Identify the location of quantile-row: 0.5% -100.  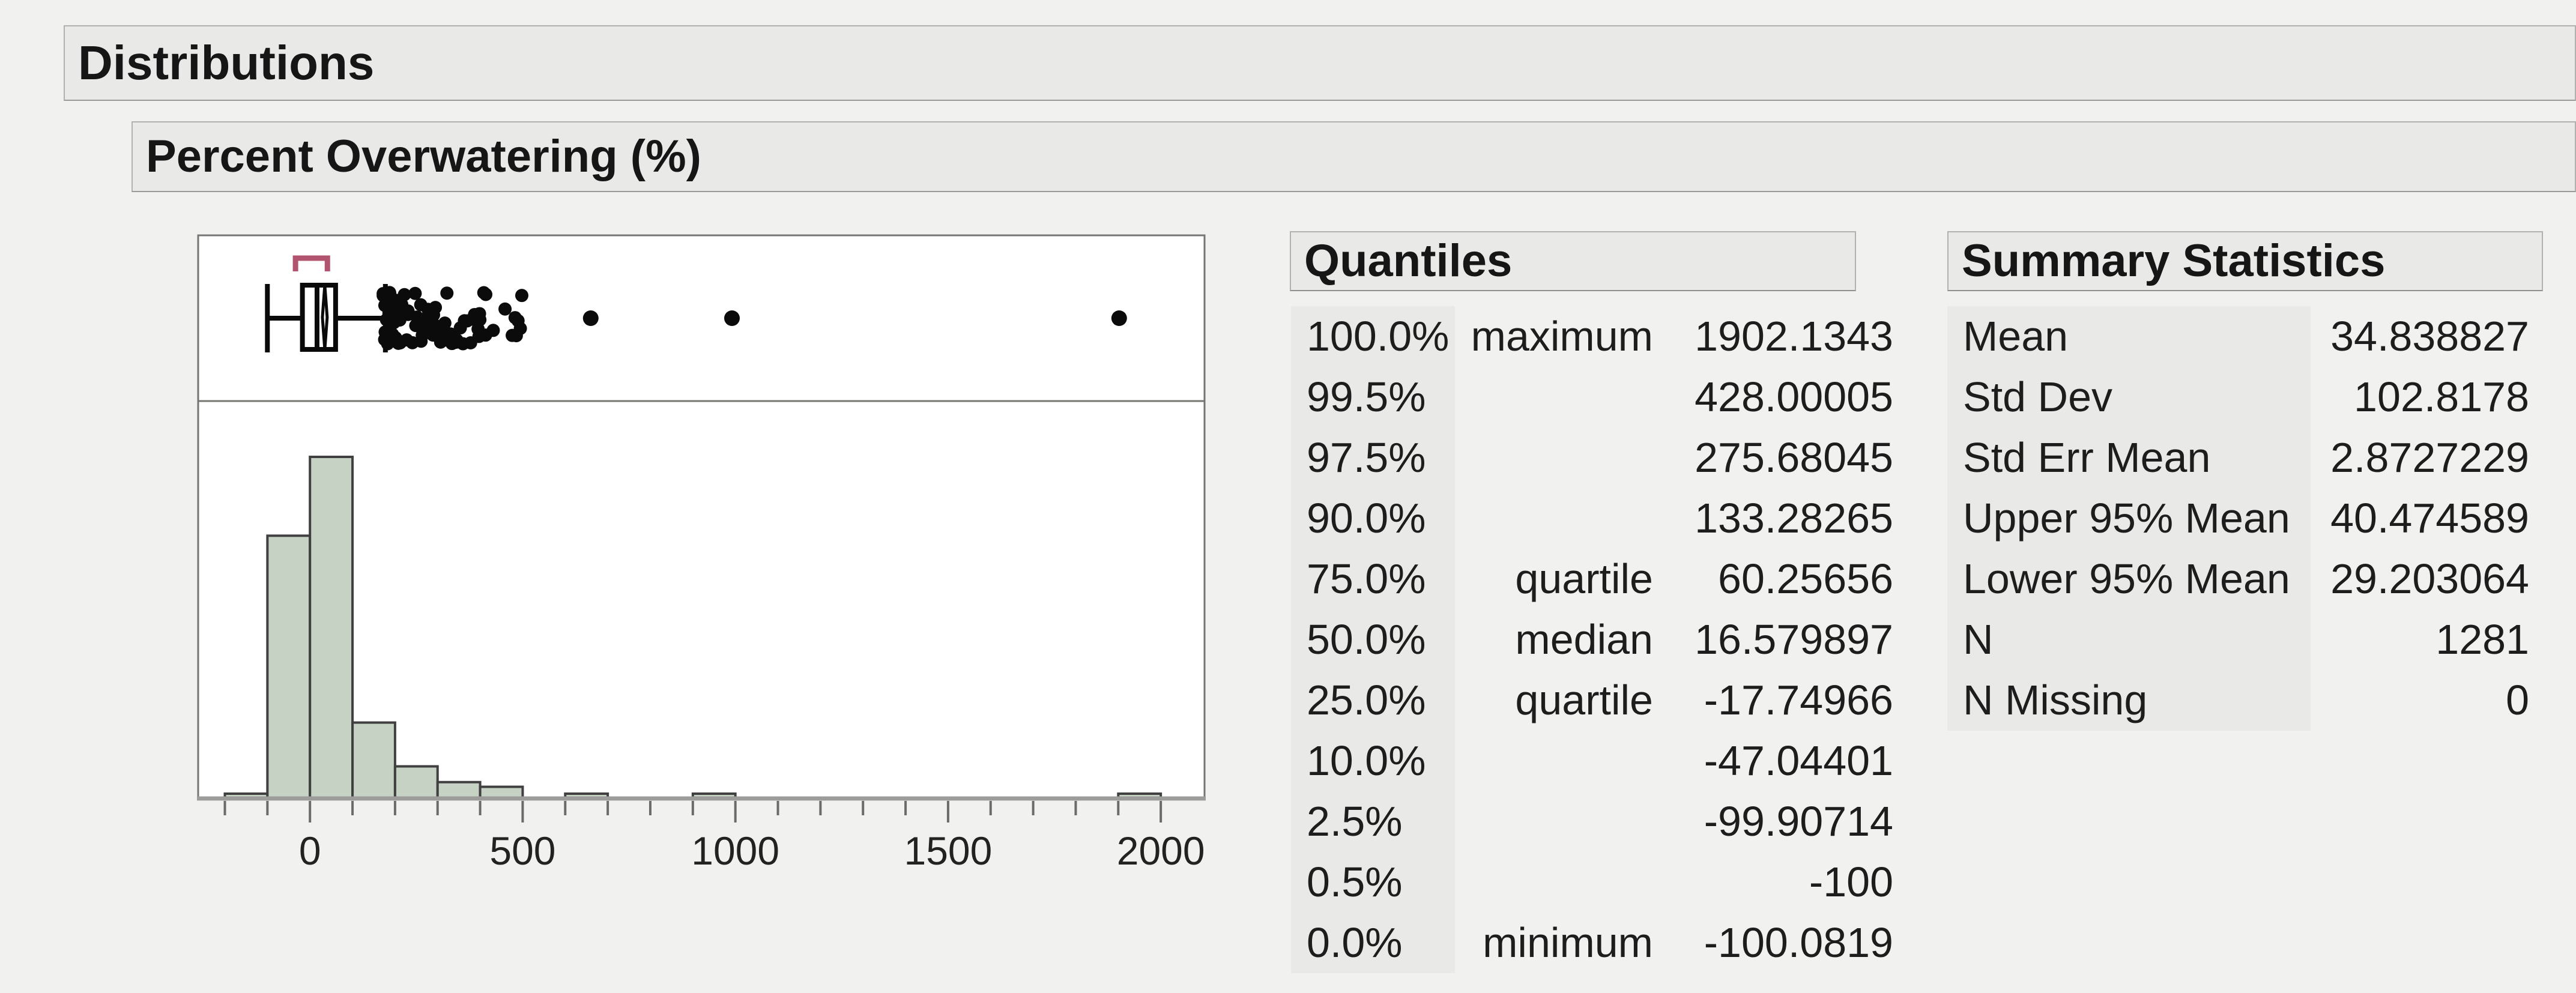
(1592, 882).